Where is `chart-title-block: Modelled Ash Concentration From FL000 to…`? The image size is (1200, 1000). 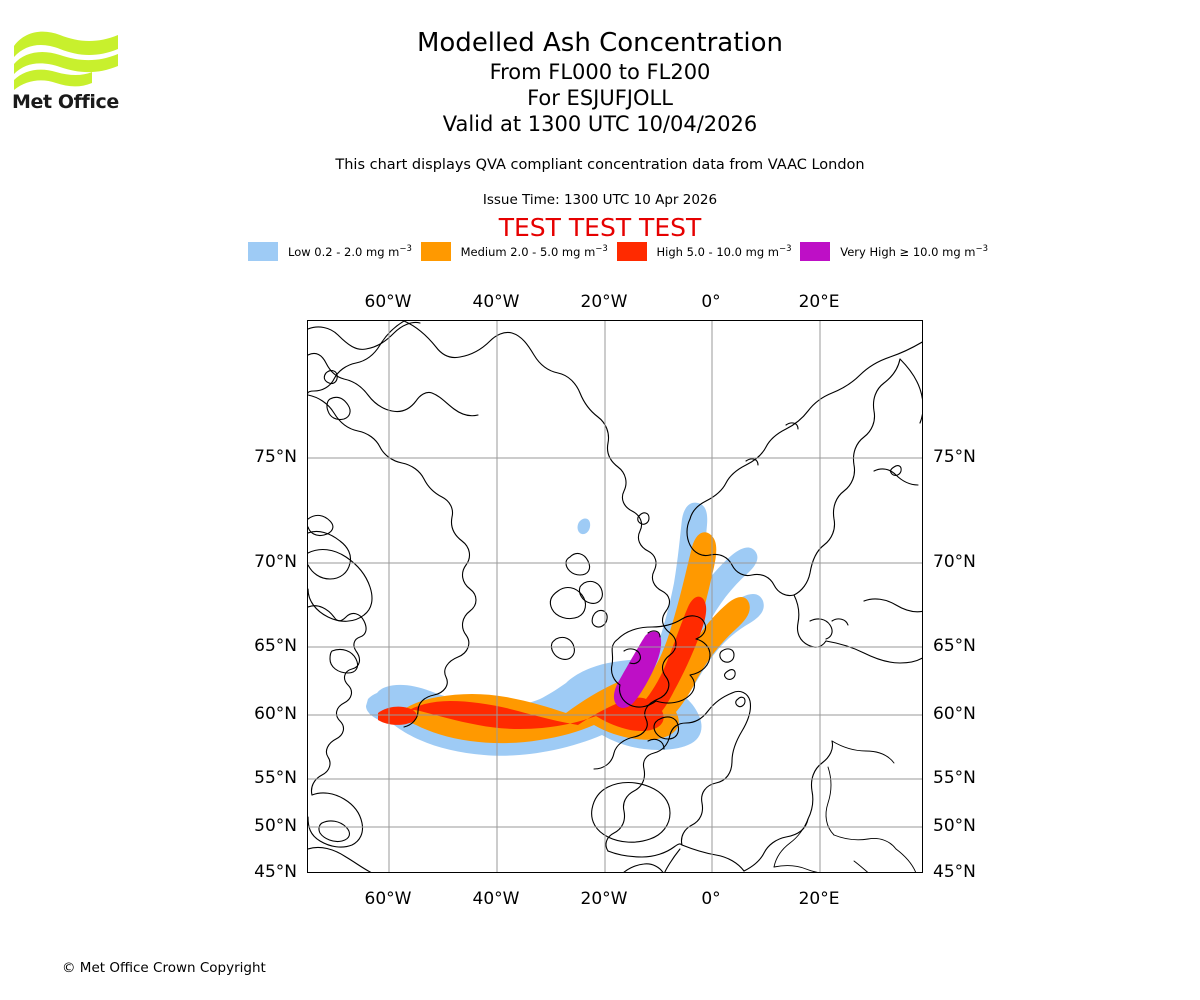
chart-title-block: Modelled Ash Concentration From FL000 to… is located at coordinates (600, 82).